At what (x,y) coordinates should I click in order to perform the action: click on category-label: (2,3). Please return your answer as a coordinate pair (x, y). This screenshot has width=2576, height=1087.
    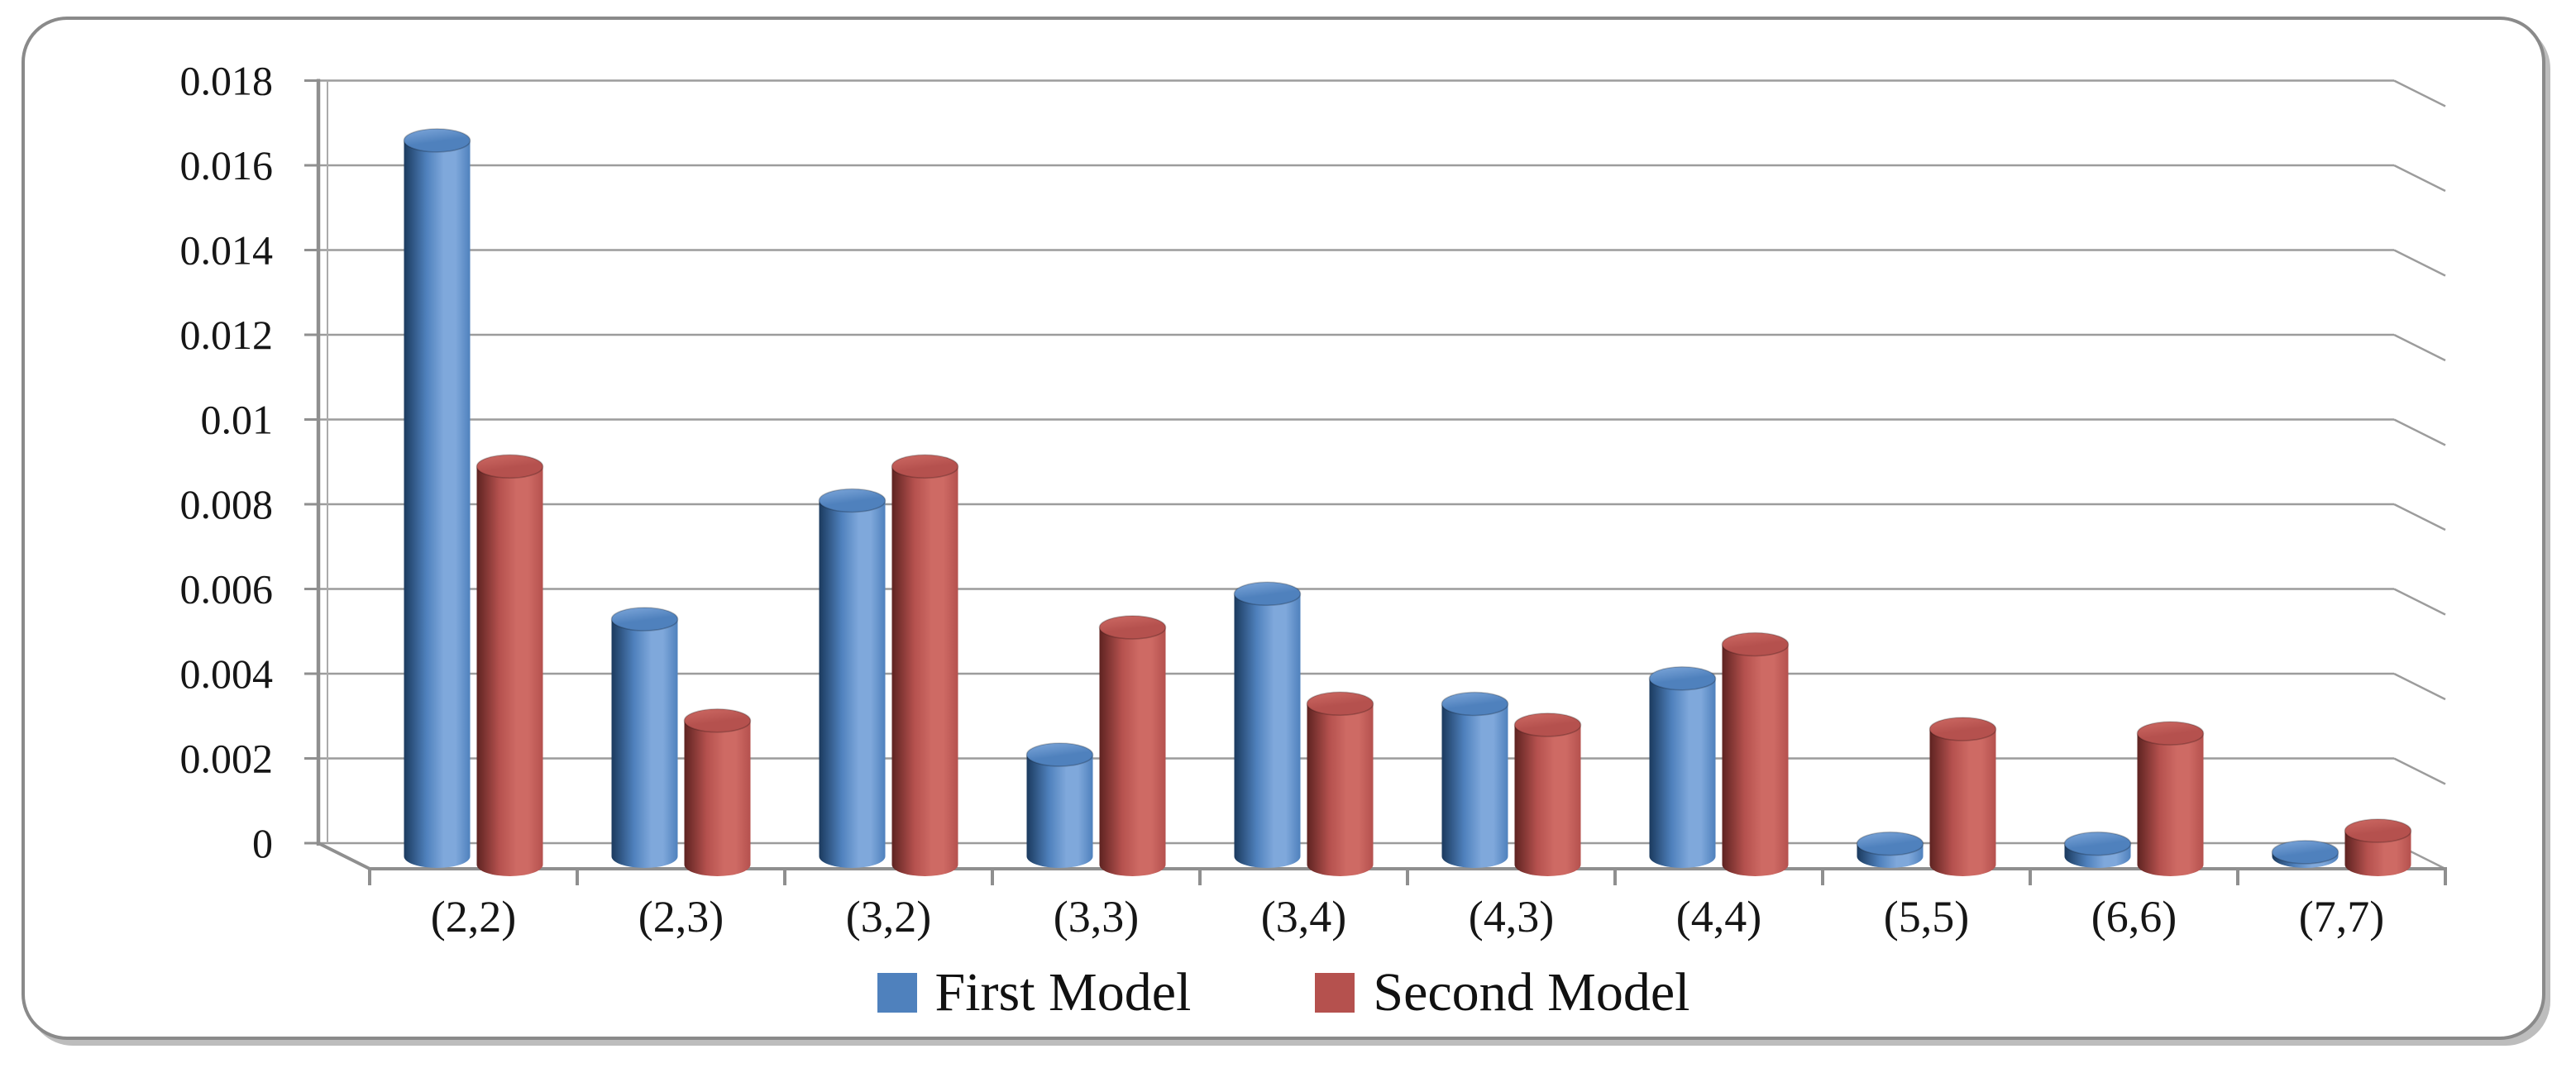
    Looking at the image, I should click on (681, 917).